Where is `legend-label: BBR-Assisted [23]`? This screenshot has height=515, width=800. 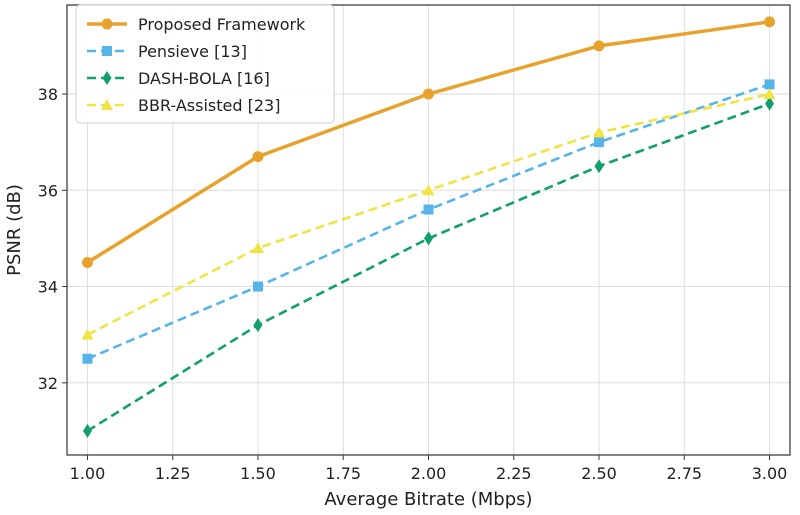 legend-label: BBR-Assisted [23] is located at coordinates (209, 105).